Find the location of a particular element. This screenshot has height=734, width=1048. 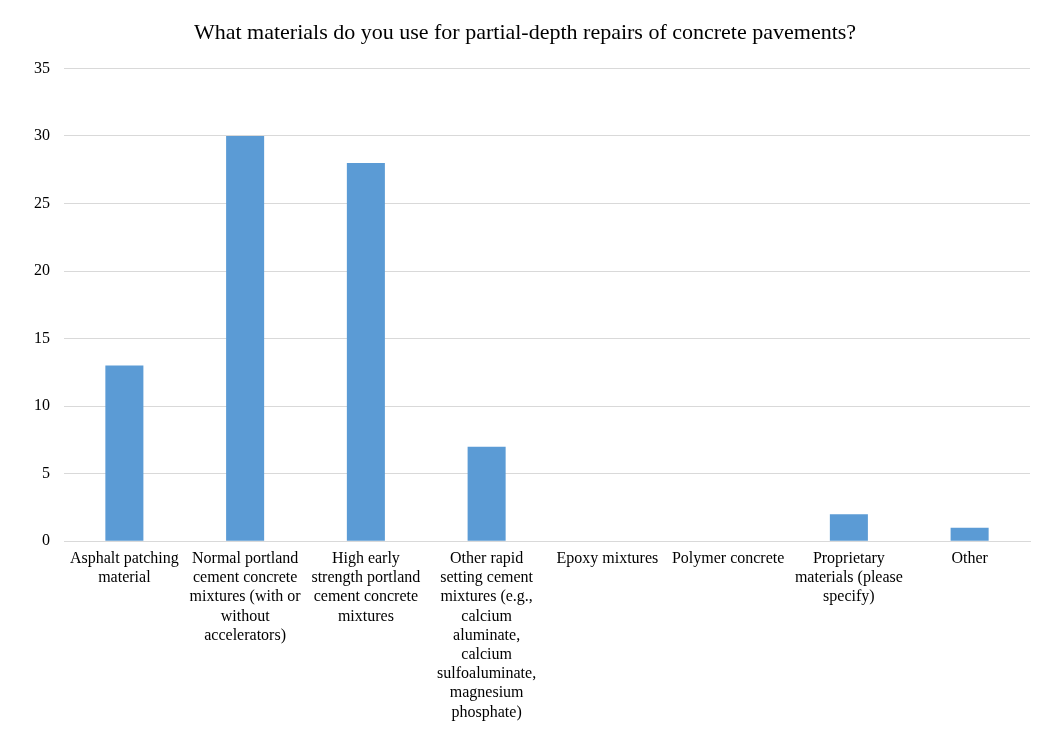

x-tick-label: Other is located at coordinates (970, 557).